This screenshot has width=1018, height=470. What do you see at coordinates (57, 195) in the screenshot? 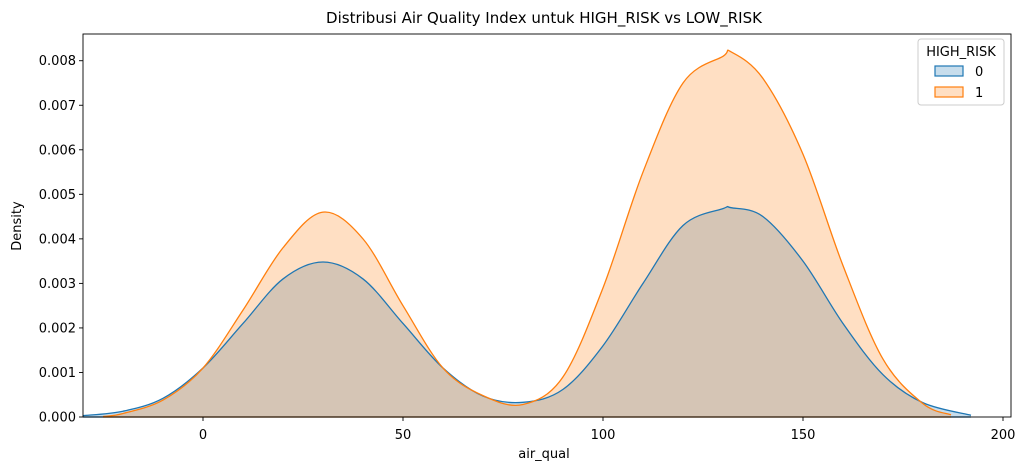
I see `y-tick-label: 0.005` at bounding box center [57, 195].